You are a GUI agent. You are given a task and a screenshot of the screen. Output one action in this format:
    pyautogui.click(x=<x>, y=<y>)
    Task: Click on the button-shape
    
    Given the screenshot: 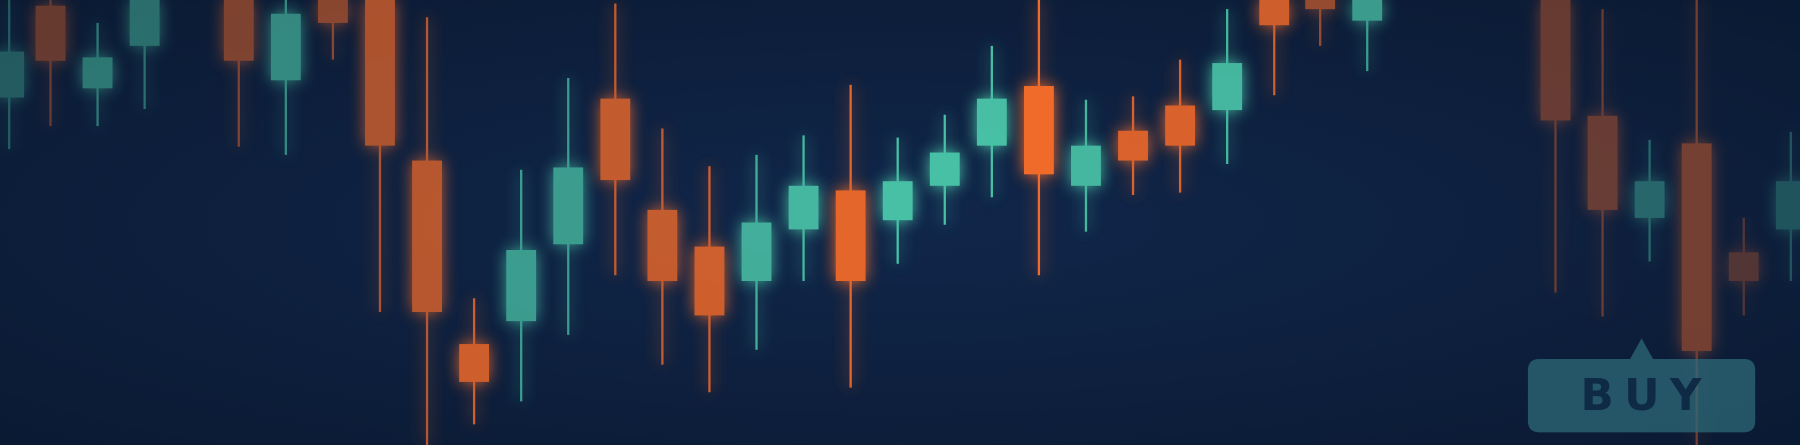 What is the action you would take?
    pyautogui.click(x=1641, y=385)
    